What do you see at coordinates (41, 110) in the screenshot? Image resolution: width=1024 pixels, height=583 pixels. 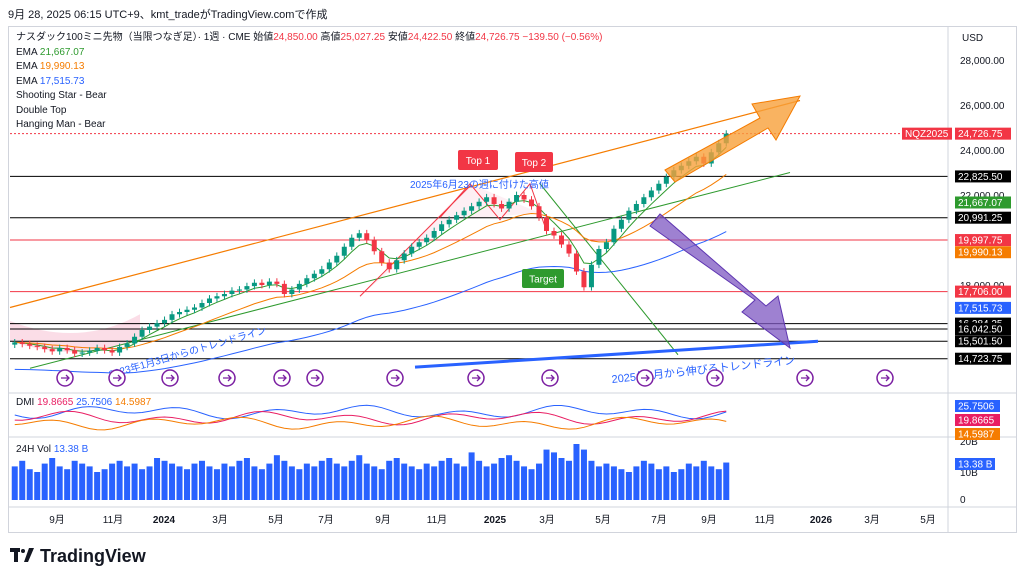 I see `pattern-double-top: Double Top` at bounding box center [41, 110].